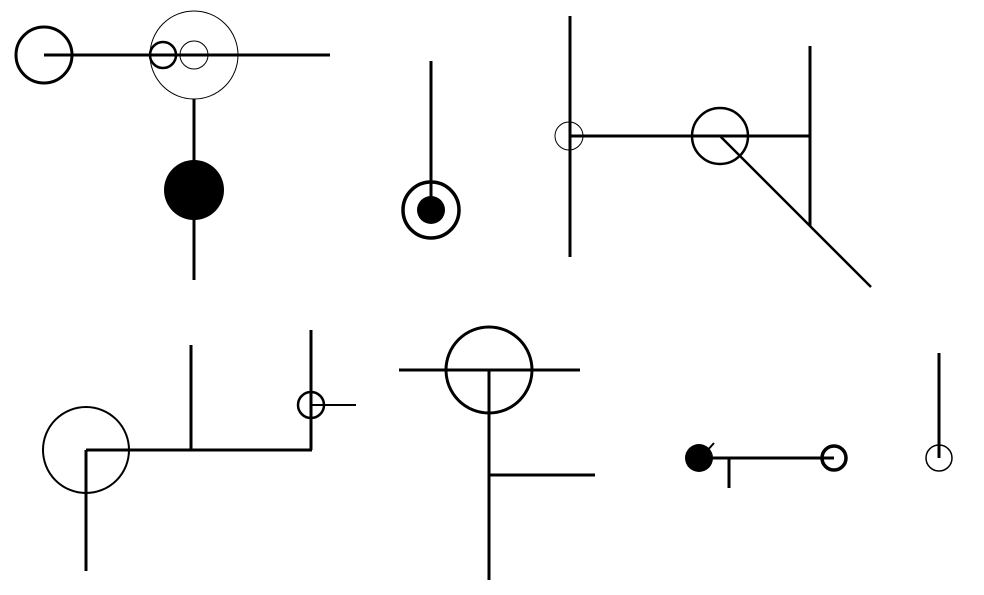 This screenshot has height=595, width=984. What do you see at coordinates (939, 412) in the screenshot?
I see `figure-pin` at bounding box center [939, 412].